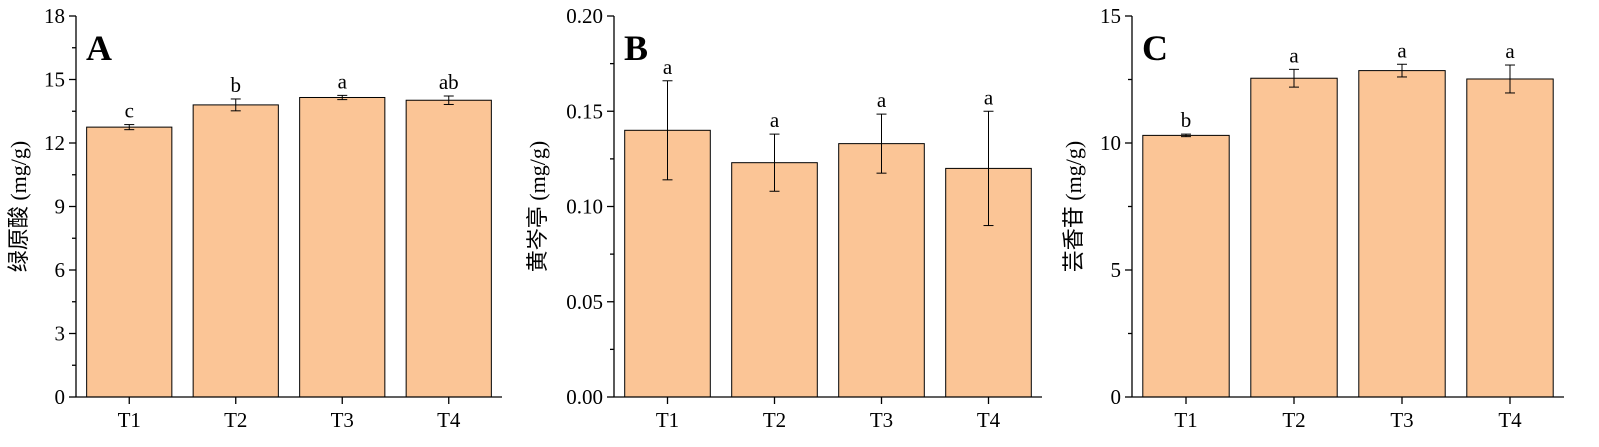 This screenshot has height=447, width=1599. What do you see at coordinates (18, 206) in the screenshot?
I see `y-axis-label: 绿原酸 (mg/g)` at bounding box center [18, 206].